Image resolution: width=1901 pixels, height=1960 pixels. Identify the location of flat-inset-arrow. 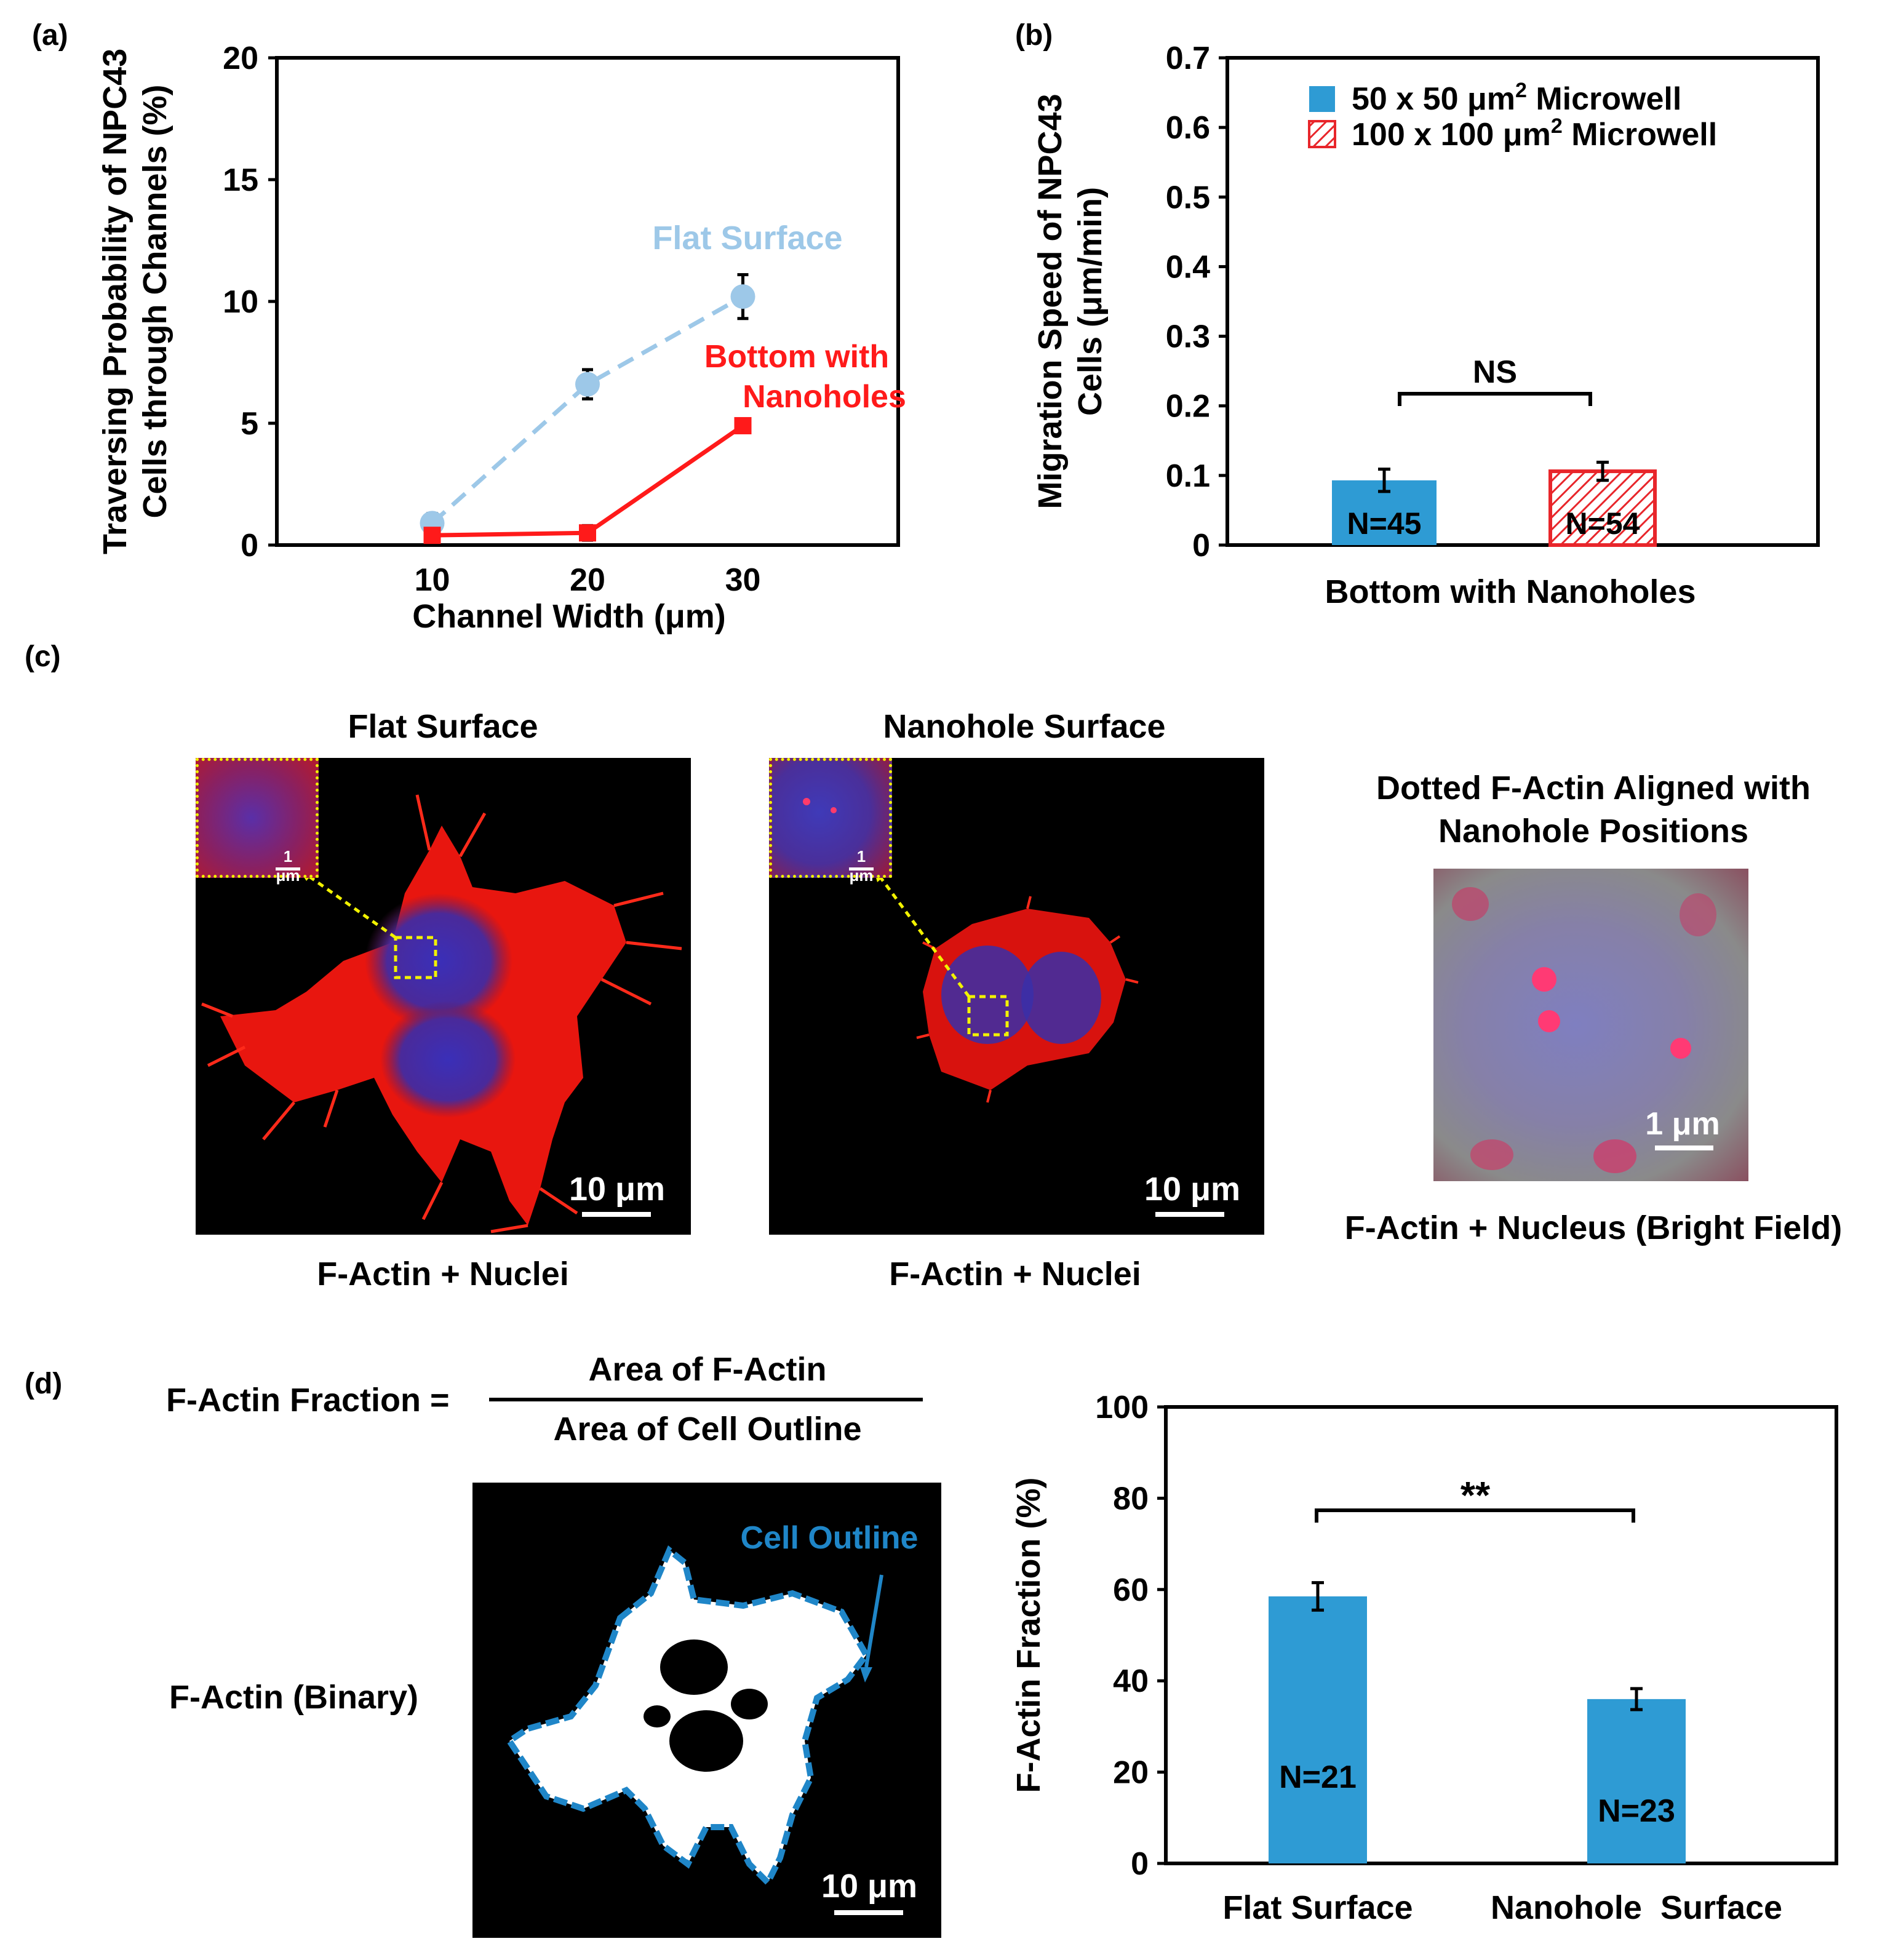
(350, 905).